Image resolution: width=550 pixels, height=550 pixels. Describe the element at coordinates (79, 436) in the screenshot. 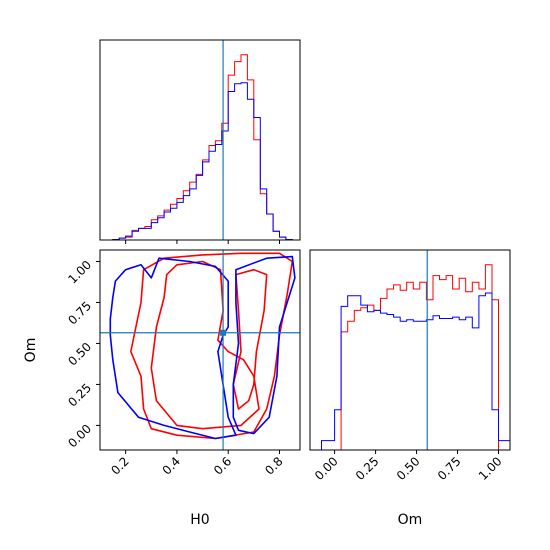

I see `om-ytick-label-1: 0.00` at that location.